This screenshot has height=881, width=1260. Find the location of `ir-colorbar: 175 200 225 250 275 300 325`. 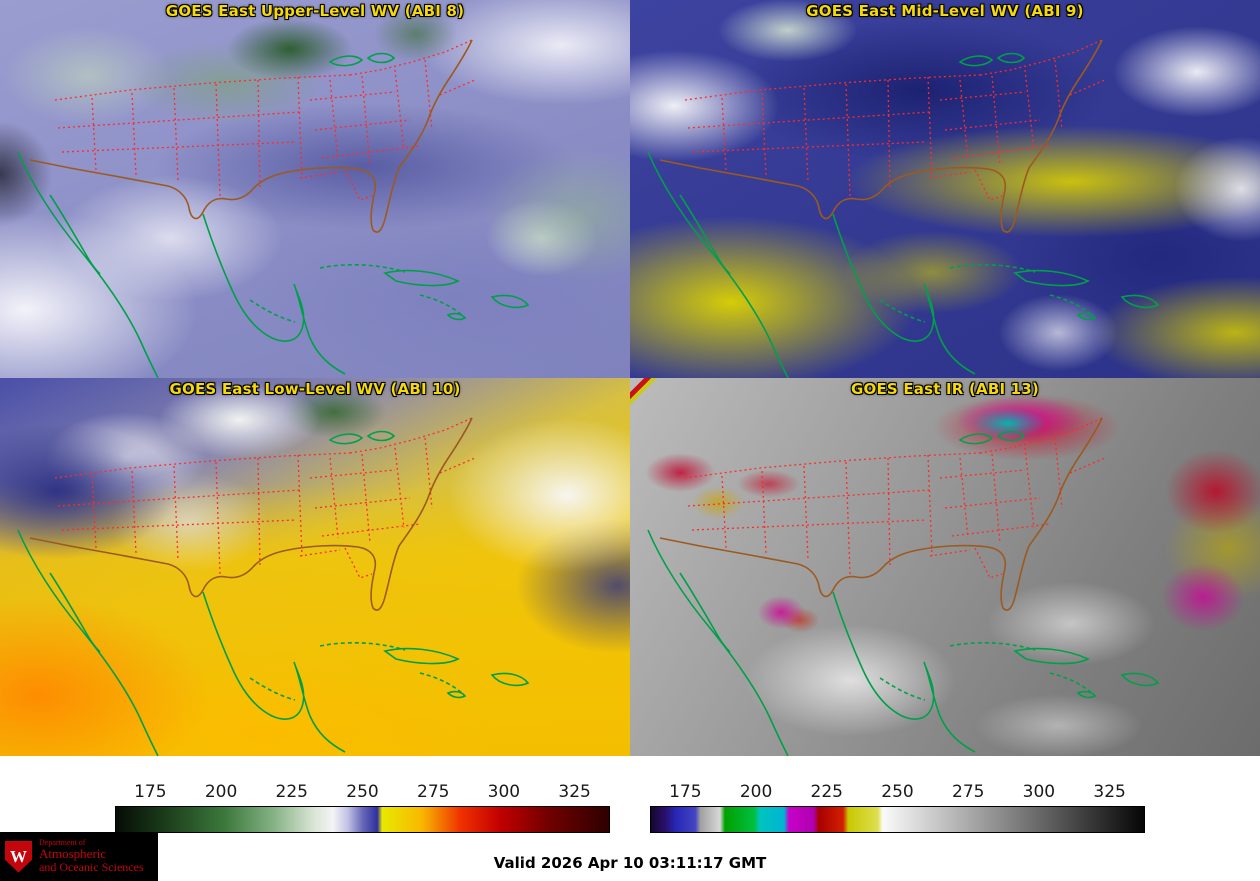

ir-colorbar: 175 200 225 250 275 300 325 is located at coordinates (897, 802).